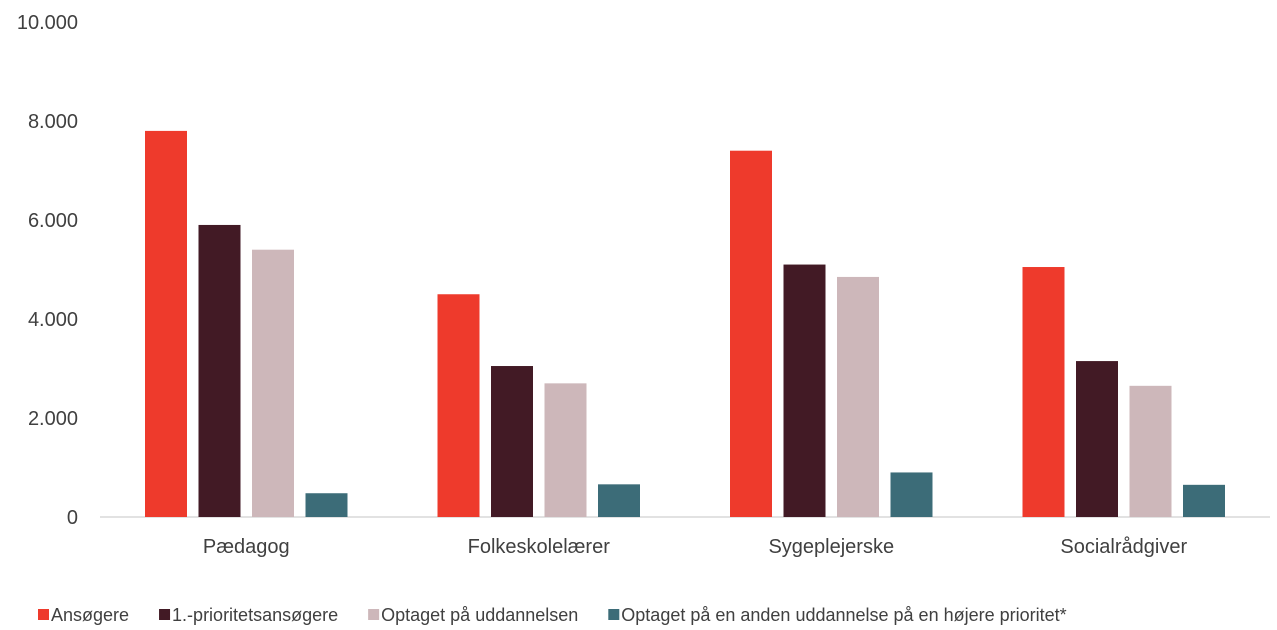 The image size is (1277, 630). I want to click on x-category-label: Socialrådgiver, so click(1123, 547).